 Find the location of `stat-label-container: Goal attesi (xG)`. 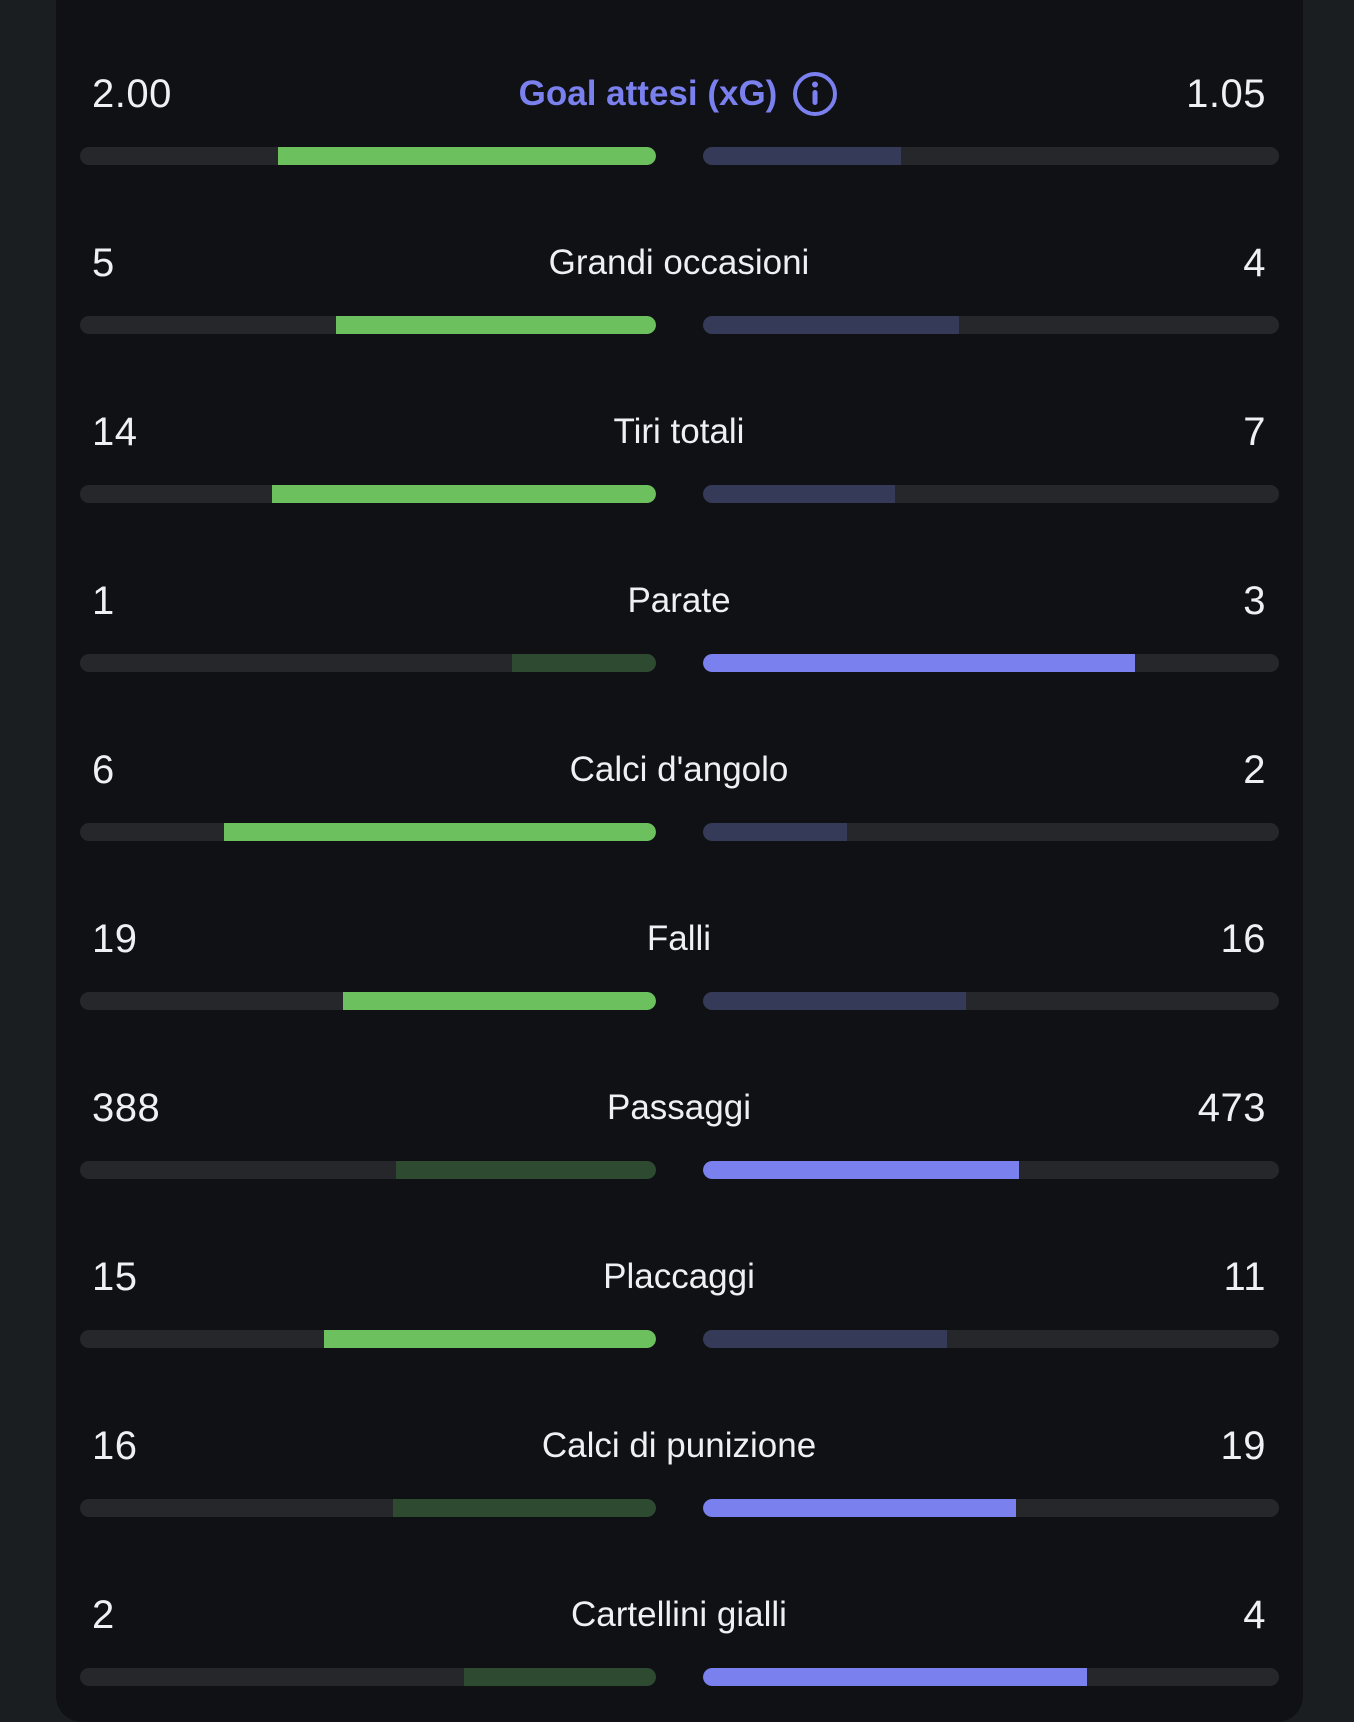

stat-label-container: Goal attesi (xG) is located at coordinates (679, 94).